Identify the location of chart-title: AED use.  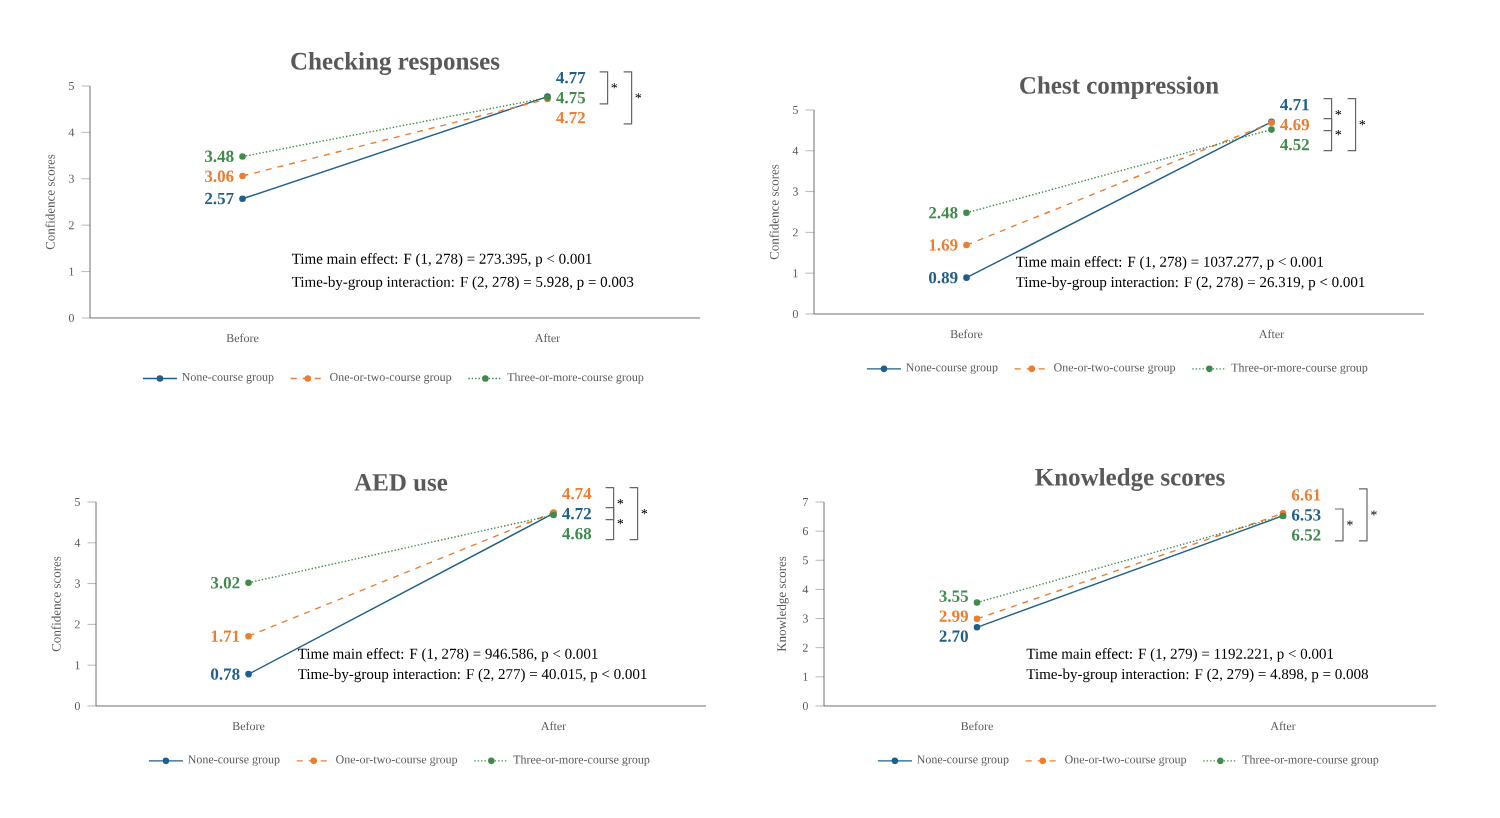
(401, 482).